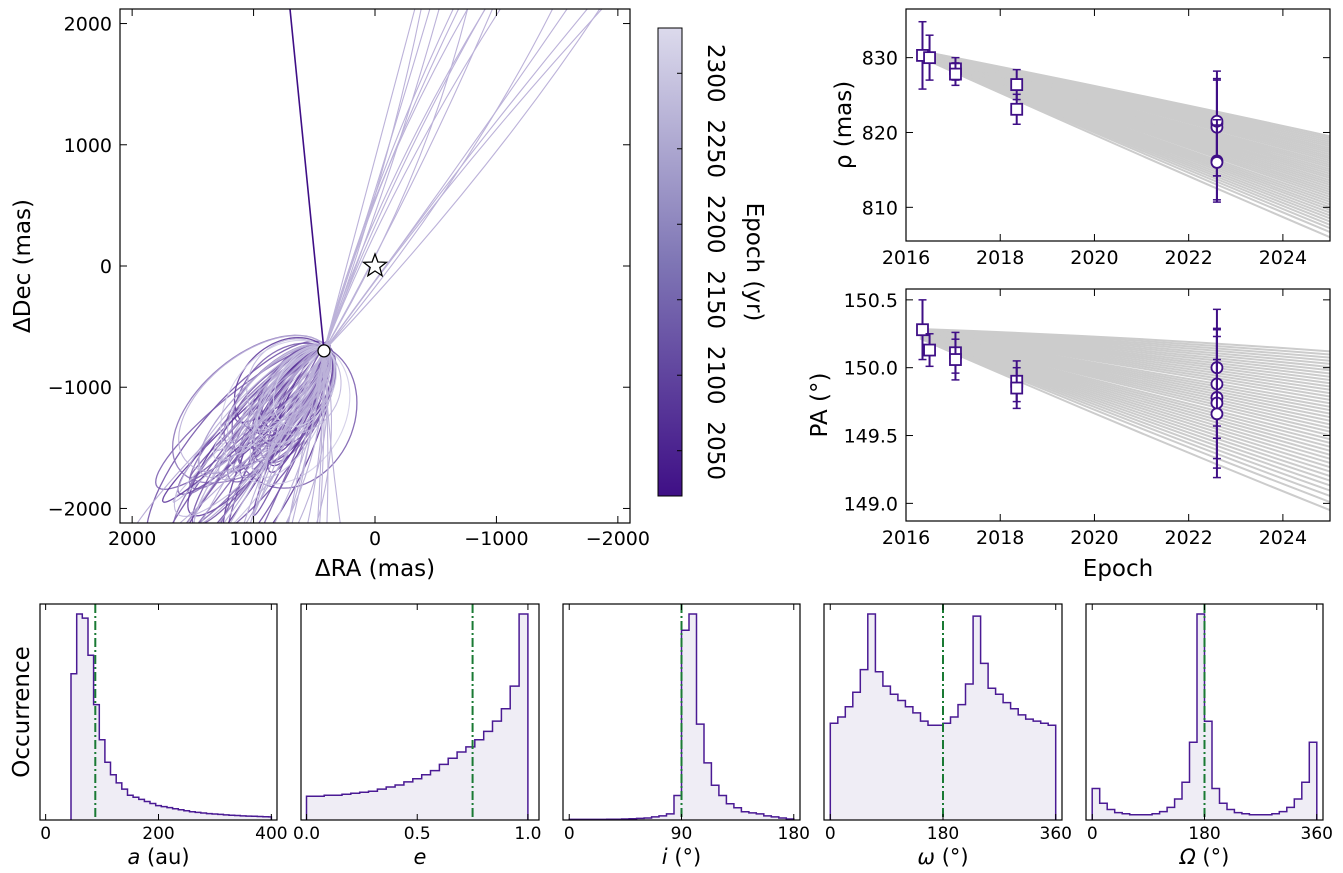 The width and height of the screenshot is (1343, 873). Describe the element at coordinates (1204, 857) in the screenshot. I see `histogram-x-label: Ω (°)` at that location.